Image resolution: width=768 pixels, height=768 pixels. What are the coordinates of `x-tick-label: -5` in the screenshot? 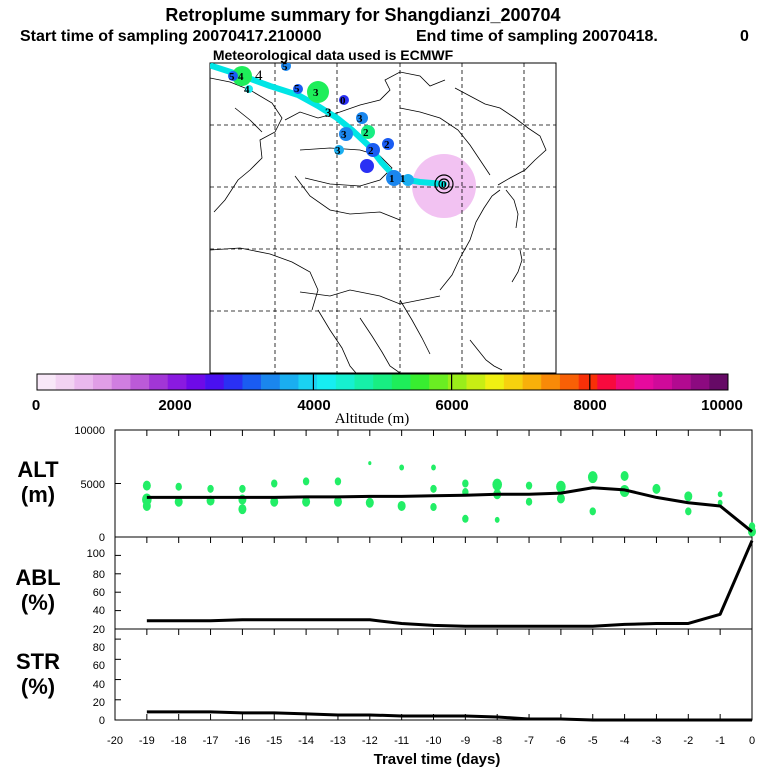 It's located at (593, 741).